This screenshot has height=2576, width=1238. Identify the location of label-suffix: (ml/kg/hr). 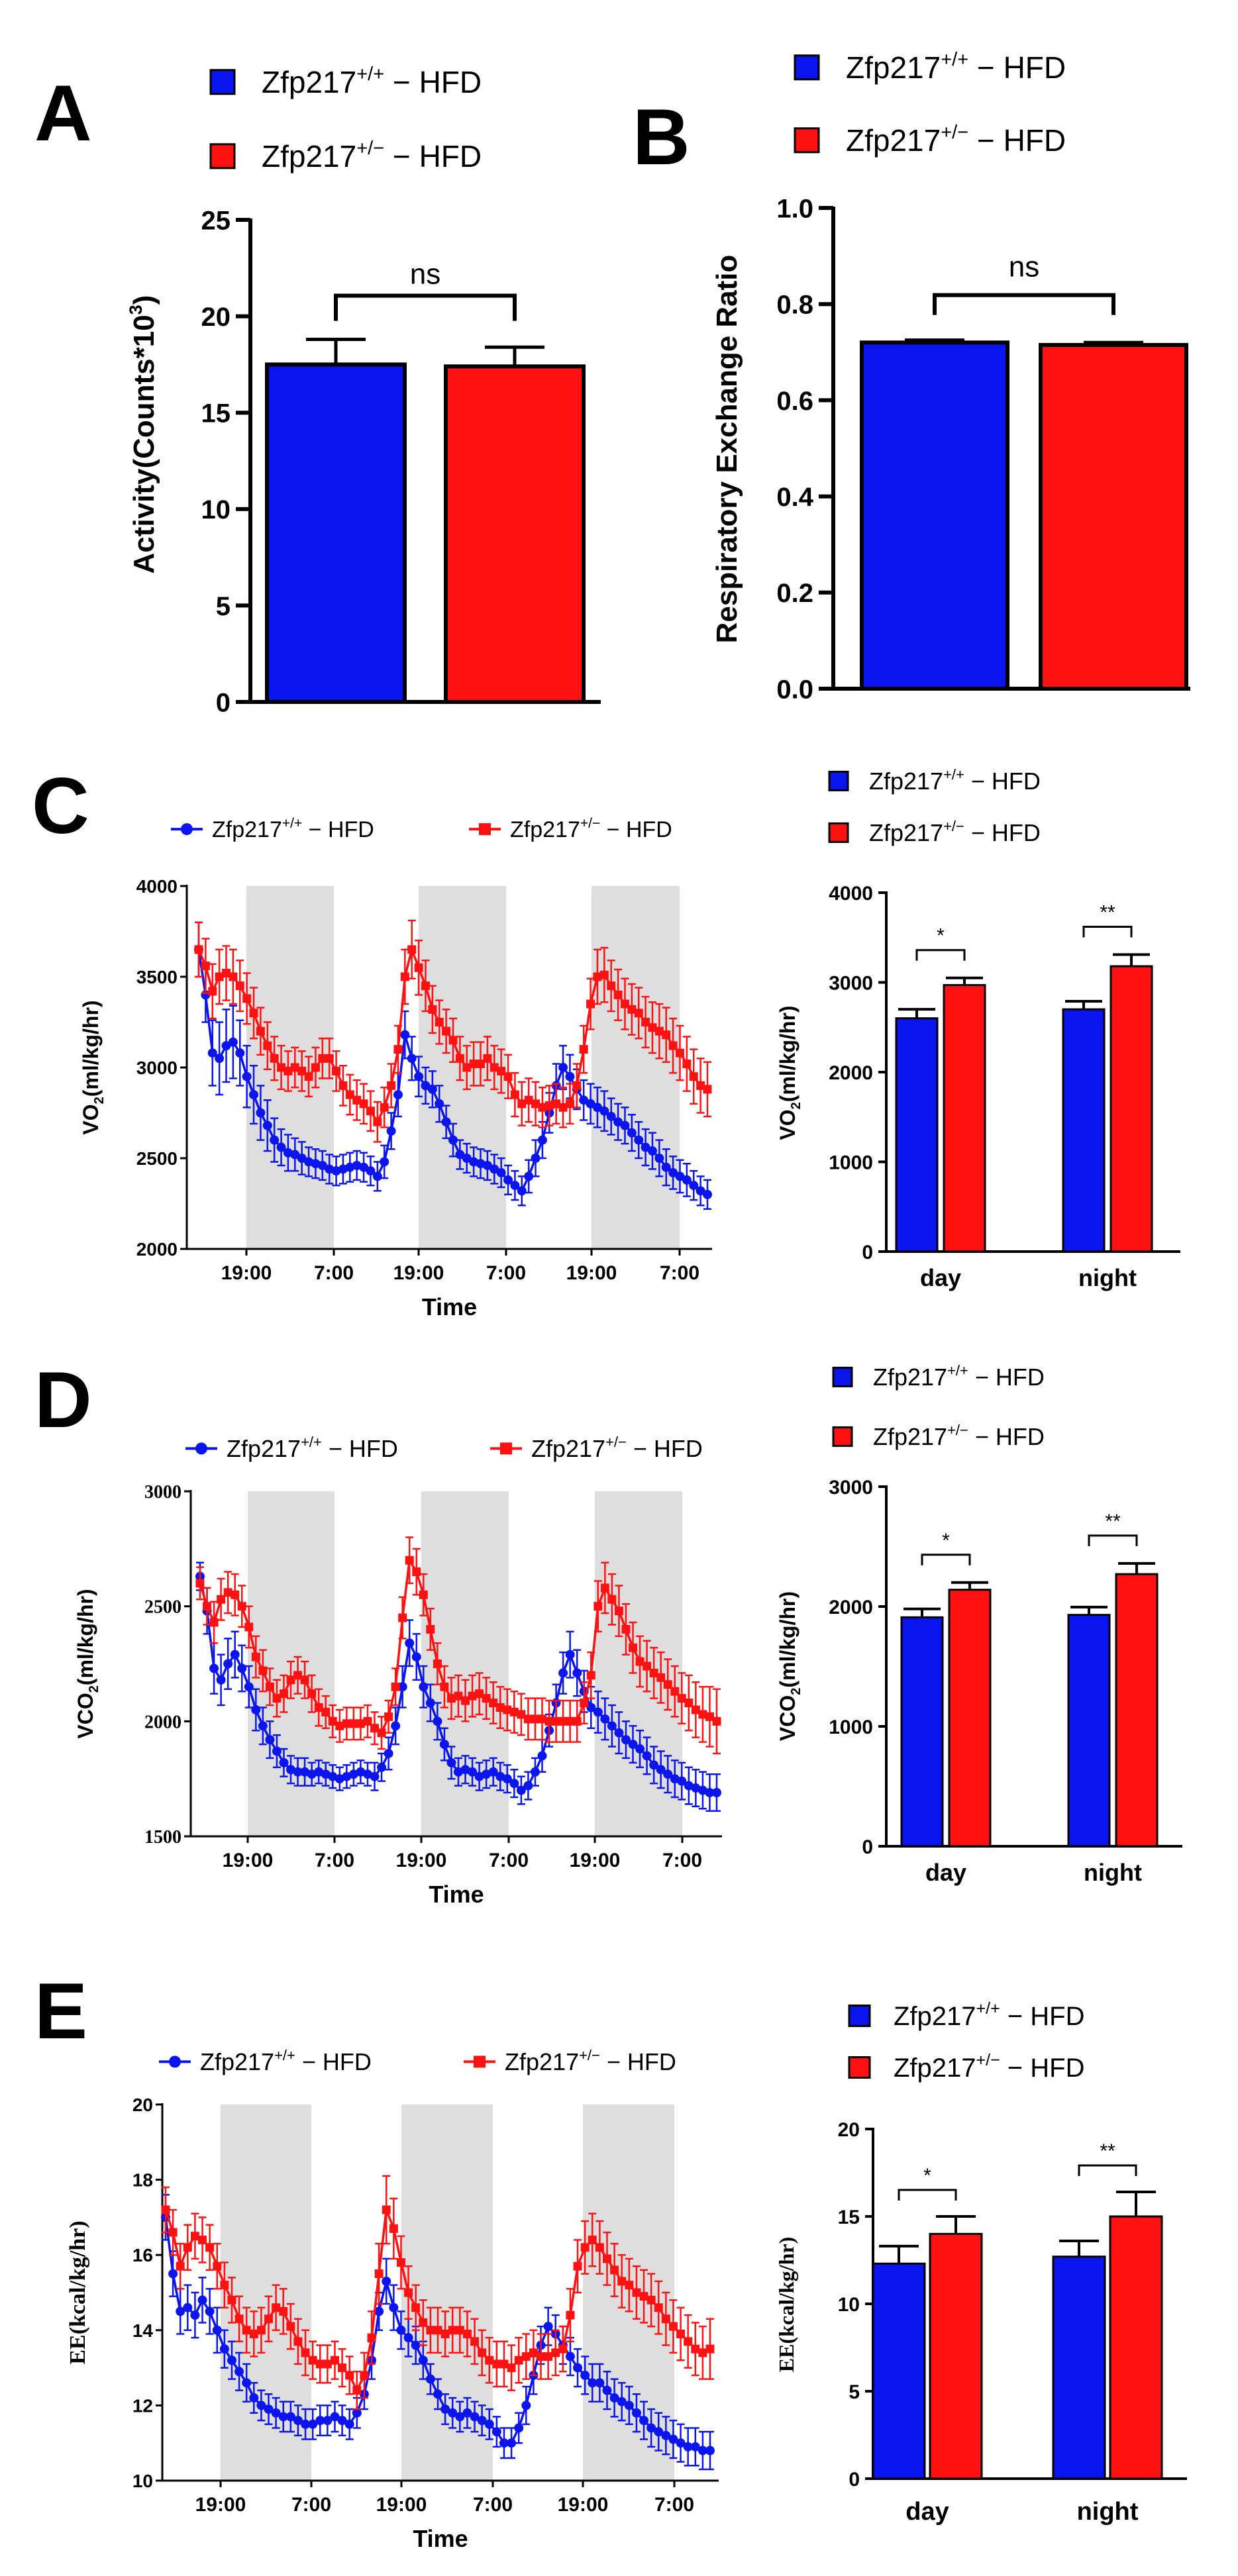
(788, 1053).